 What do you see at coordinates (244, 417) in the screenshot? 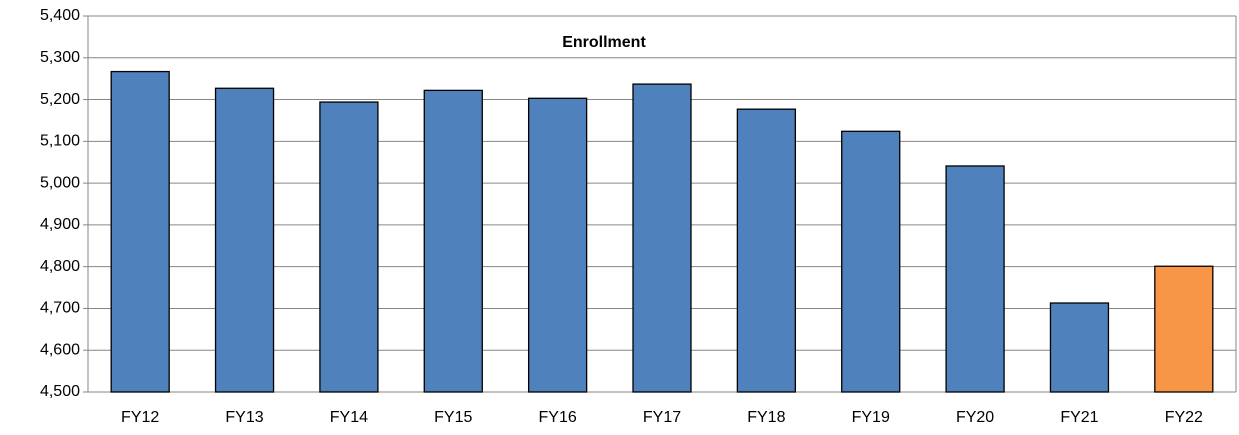
I see `x-tick-label: FY13` at bounding box center [244, 417].